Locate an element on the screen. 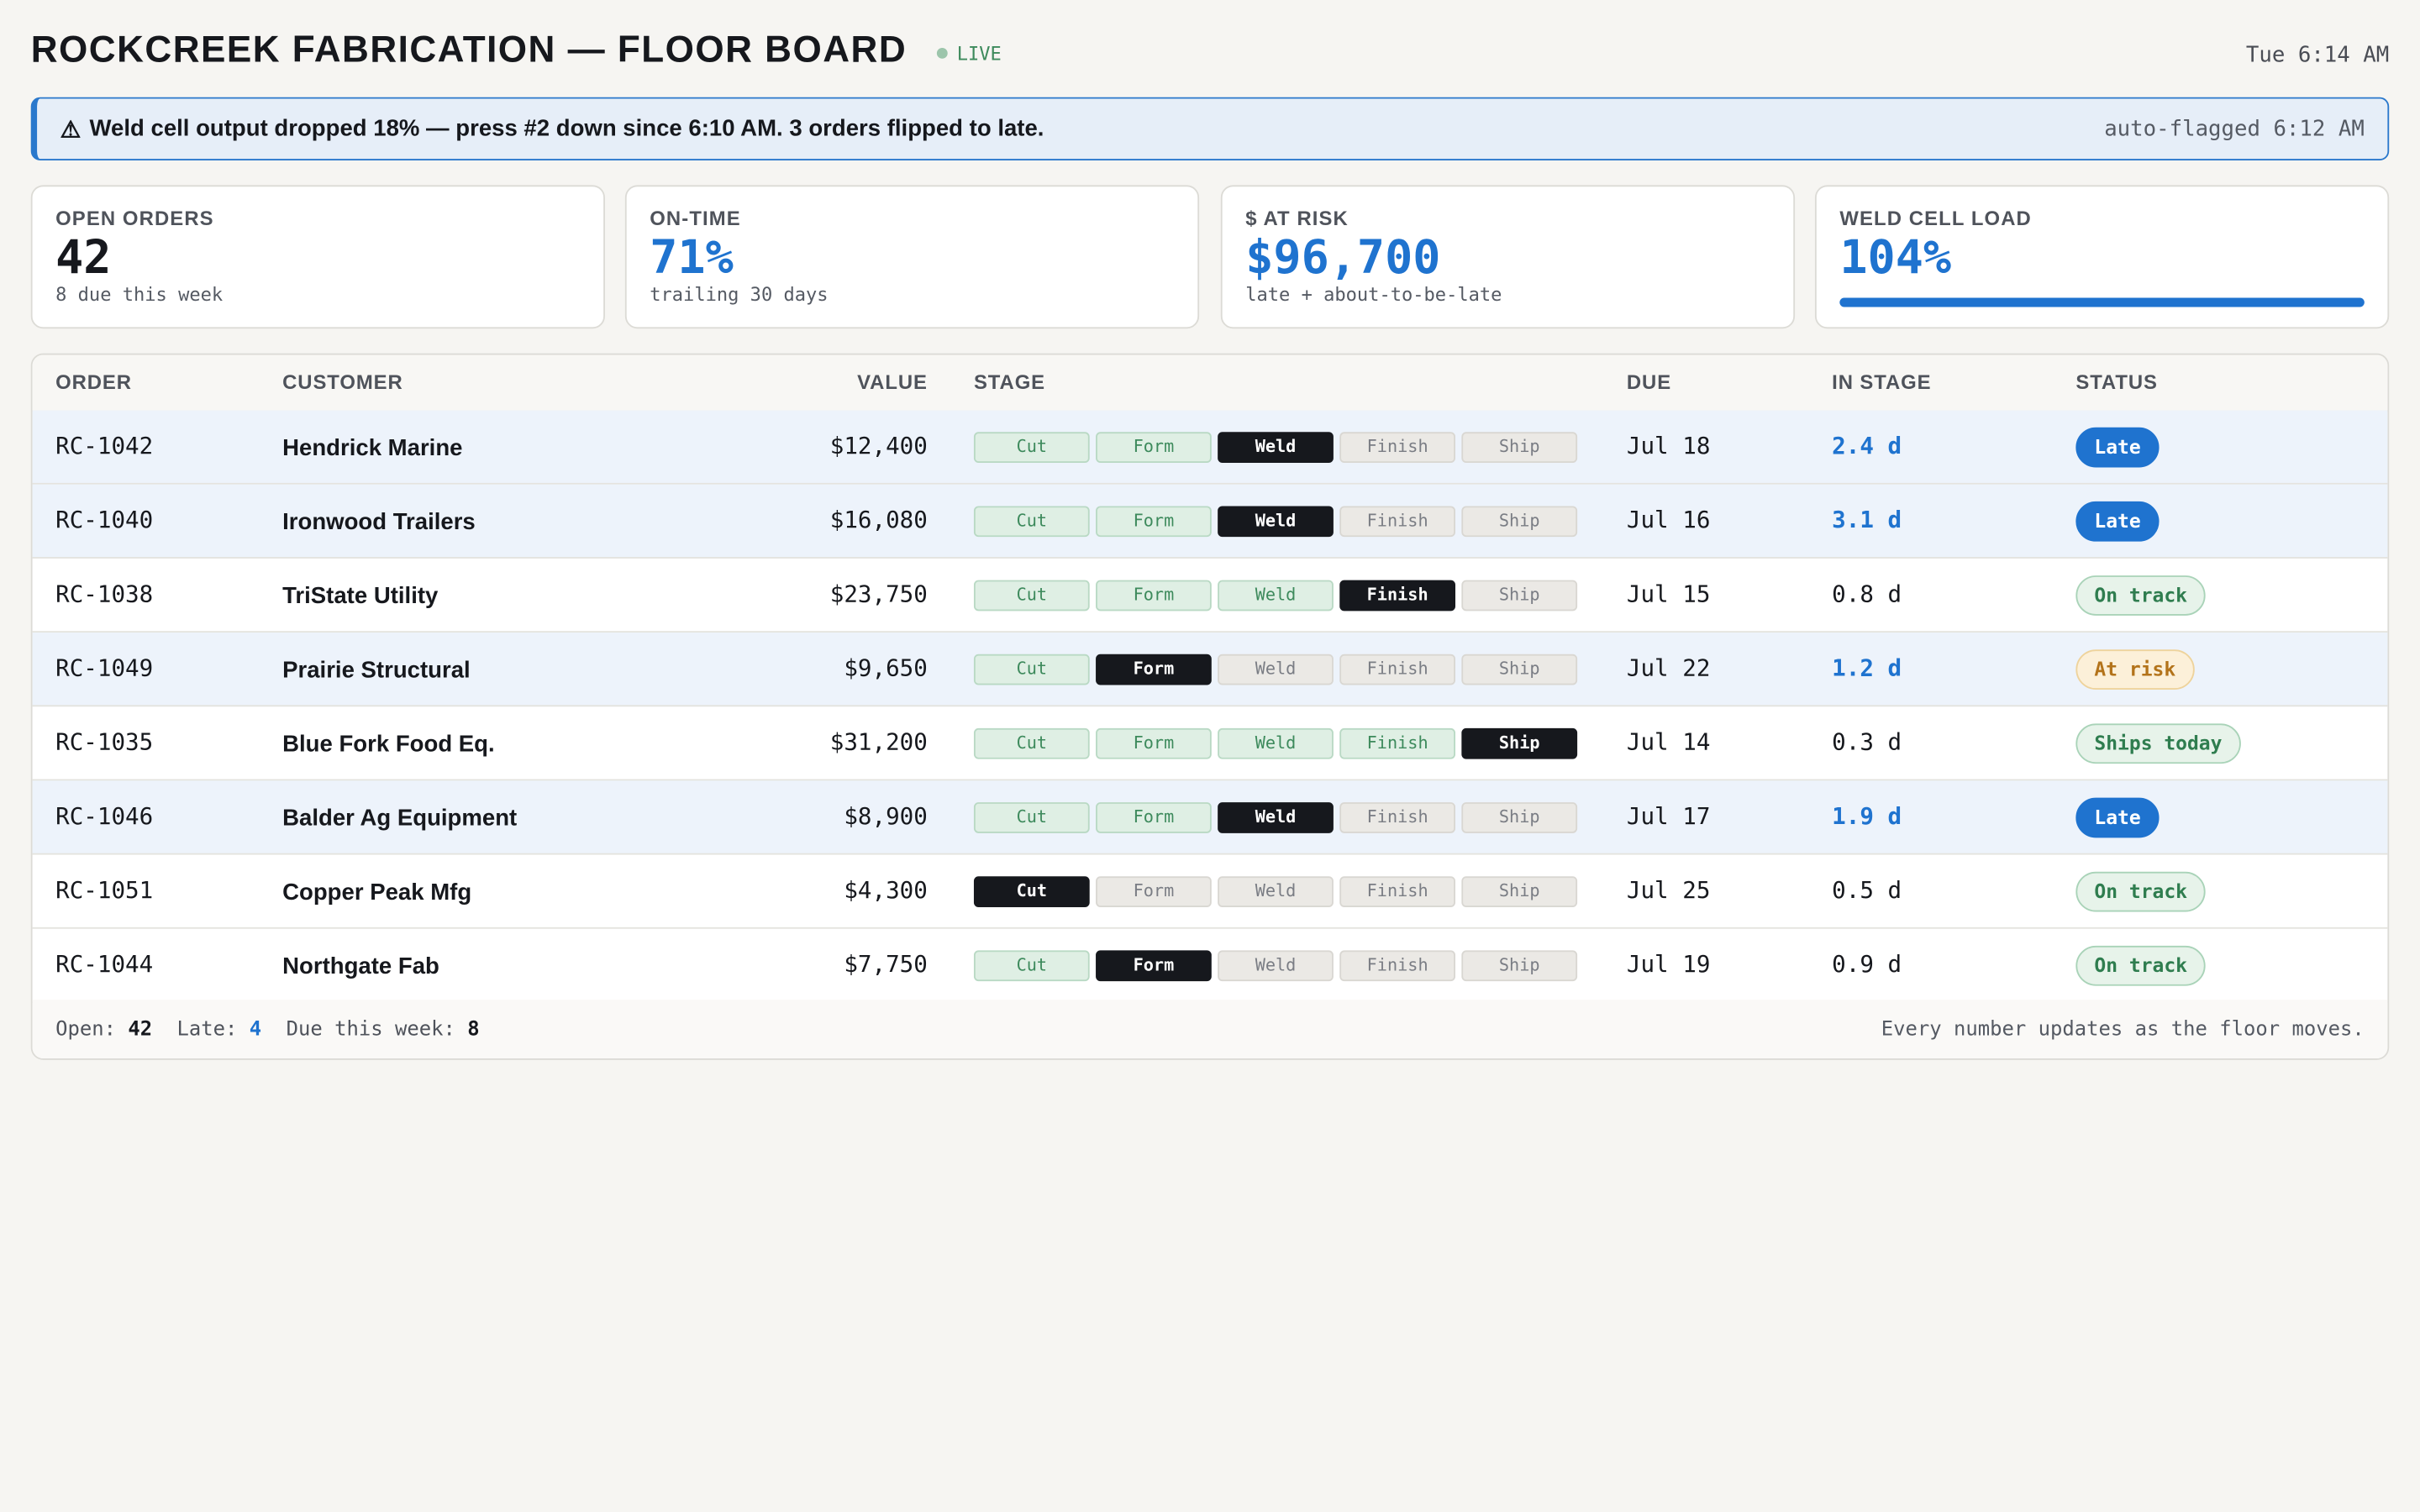 The height and width of the screenshot is (1512, 2420). column-header-stage: STAGE is located at coordinates (1010, 382).